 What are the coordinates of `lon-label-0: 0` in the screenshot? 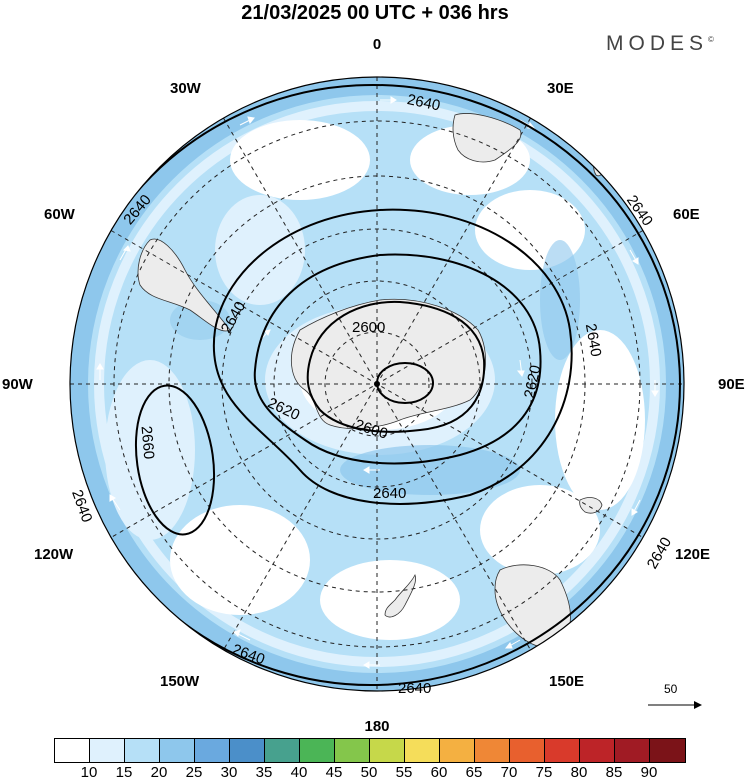 It's located at (377, 44).